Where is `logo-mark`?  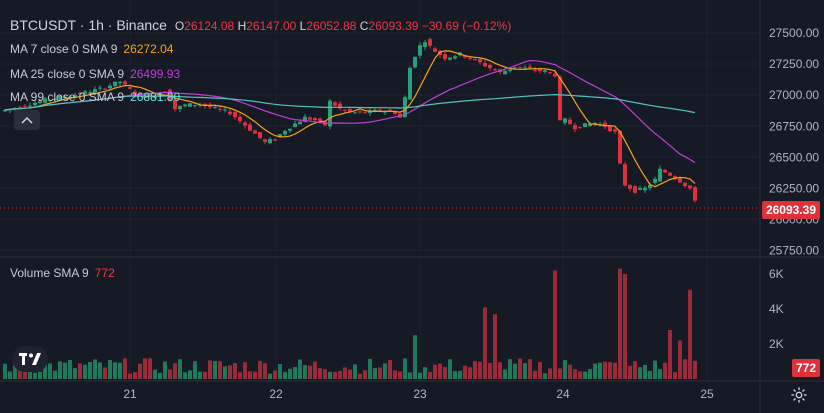
logo-mark is located at coordinates (30, 359).